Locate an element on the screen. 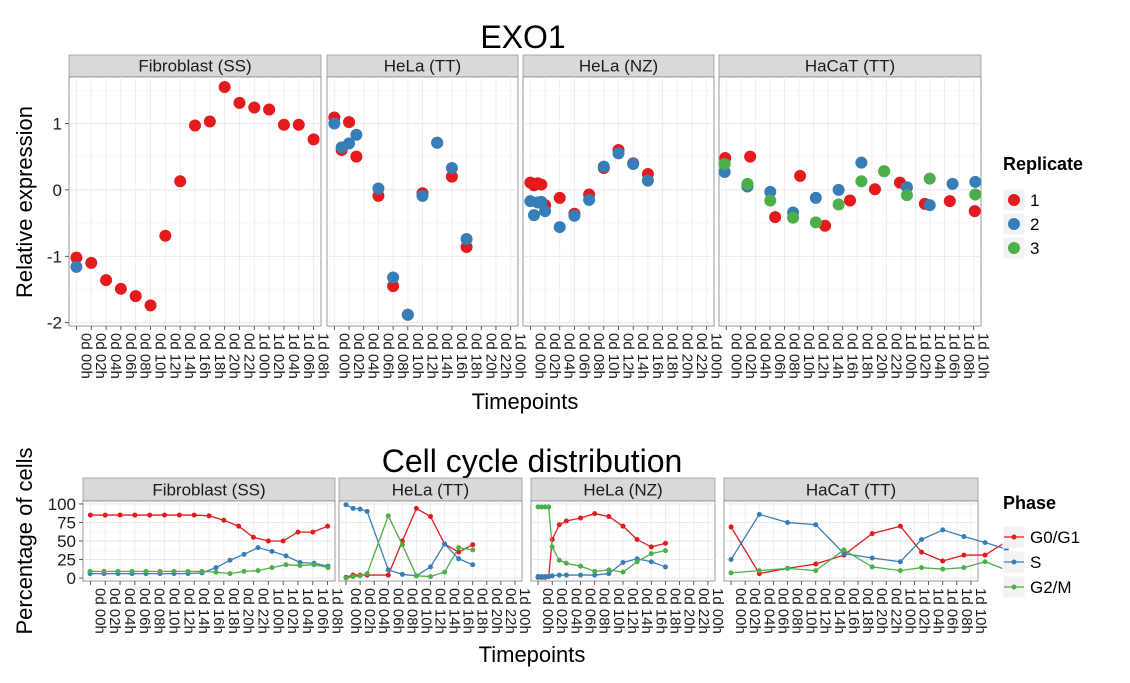 The height and width of the screenshot is (683, 1130). x-tick-label: 0d 04h is located at coordinates (575, 611).